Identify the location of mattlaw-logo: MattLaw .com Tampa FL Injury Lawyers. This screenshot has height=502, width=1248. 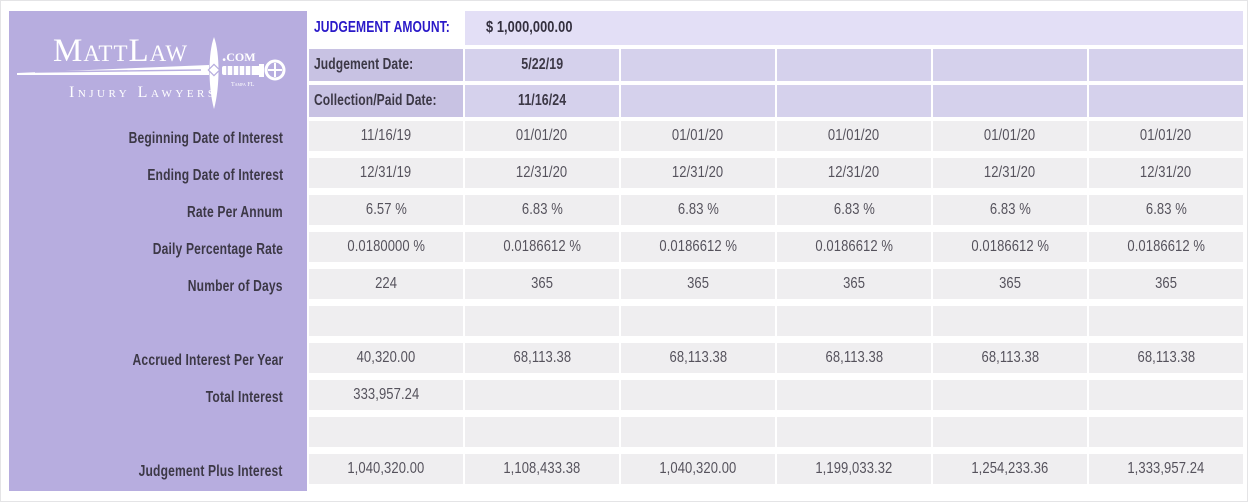
(158, 67).